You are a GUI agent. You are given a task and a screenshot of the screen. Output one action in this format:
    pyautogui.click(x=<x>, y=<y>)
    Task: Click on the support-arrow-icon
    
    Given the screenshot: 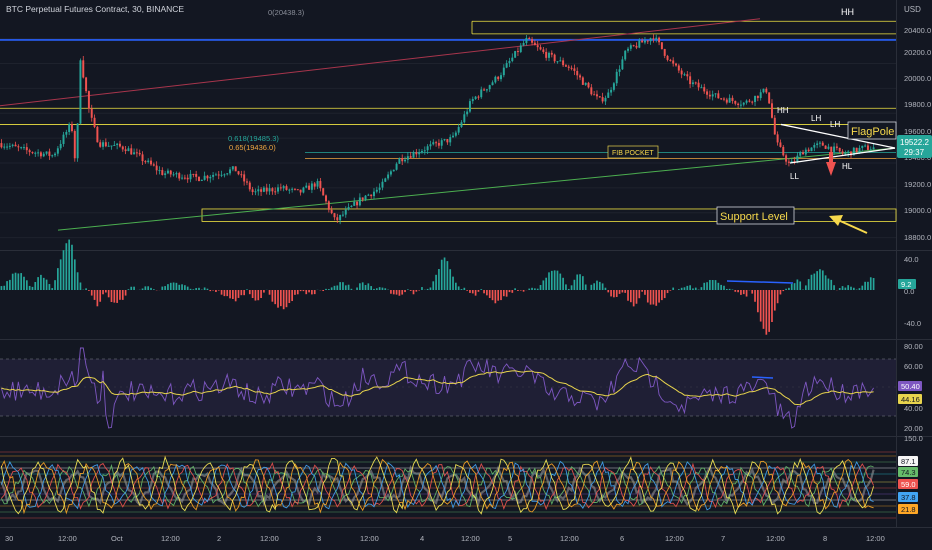 What is the action you would take?
    pyautogui.click(x=836, y=220)
    